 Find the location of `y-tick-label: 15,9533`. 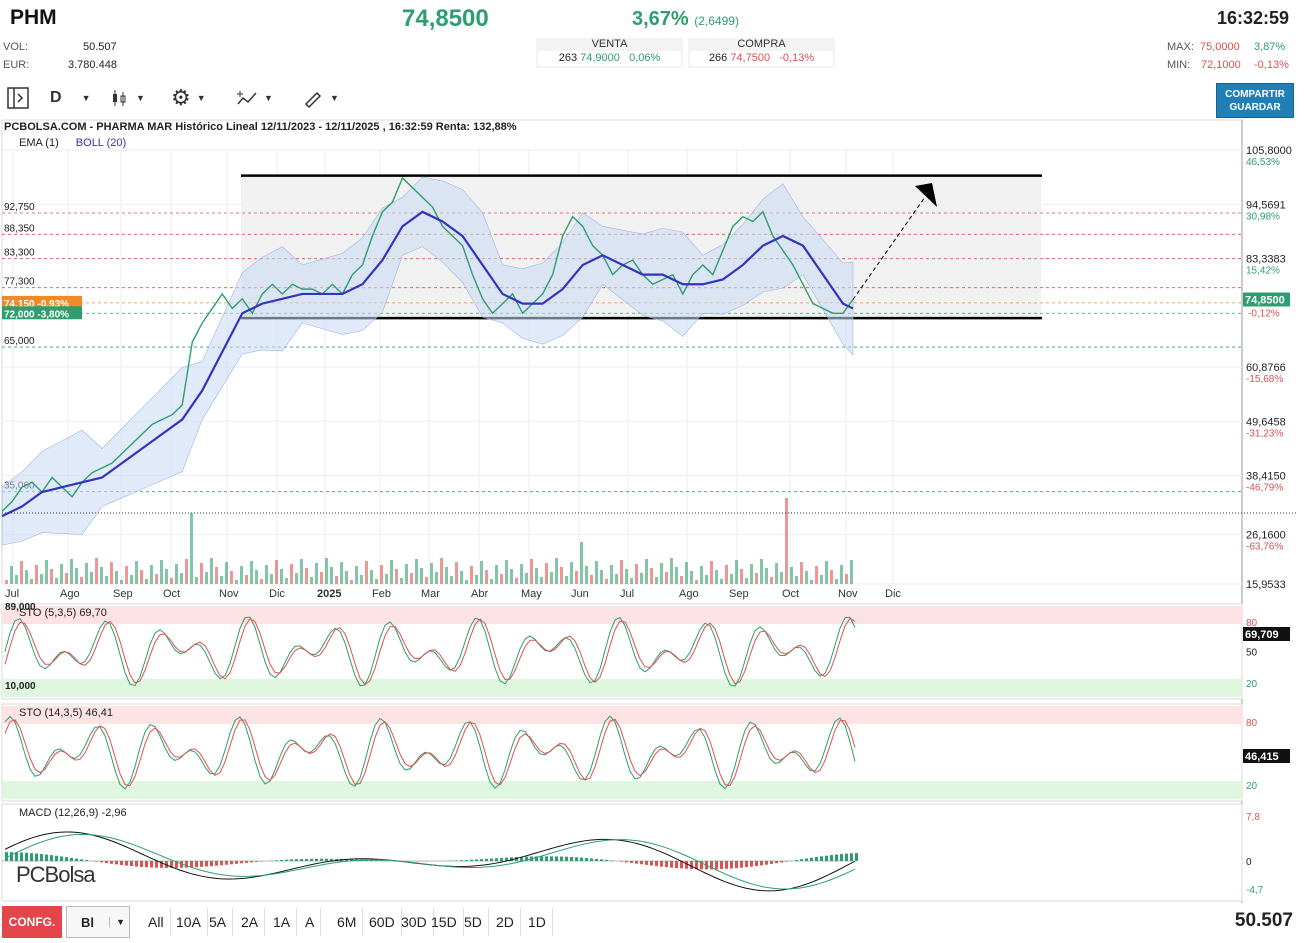

y-tick-label: 15,9533 is located at coordinates (1266, 585).